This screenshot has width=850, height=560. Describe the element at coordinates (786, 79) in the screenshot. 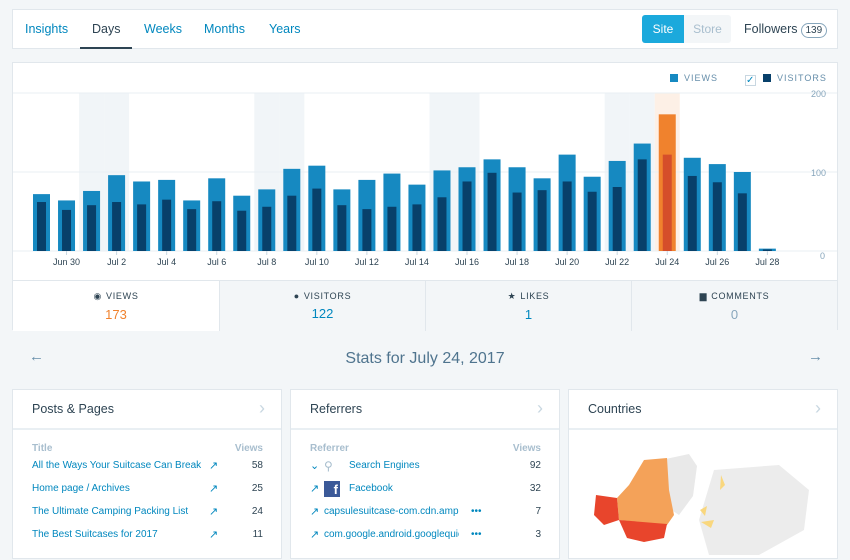

I see `legend-visitors: ✓ VISITORS` at that location.